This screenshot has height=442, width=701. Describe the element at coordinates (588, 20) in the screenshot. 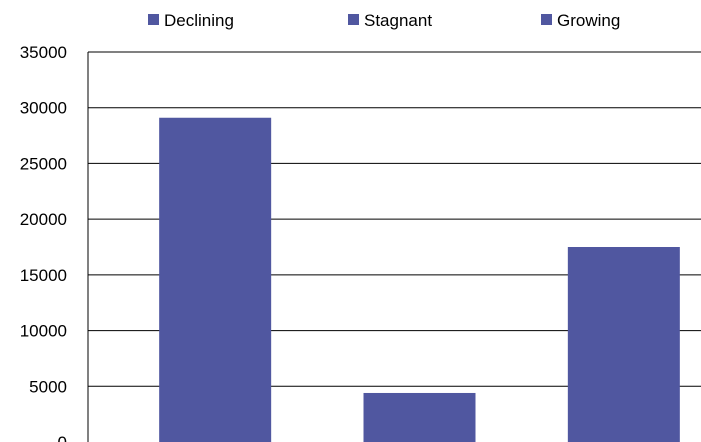

I see `legend-label-growing: Growing` at that location.